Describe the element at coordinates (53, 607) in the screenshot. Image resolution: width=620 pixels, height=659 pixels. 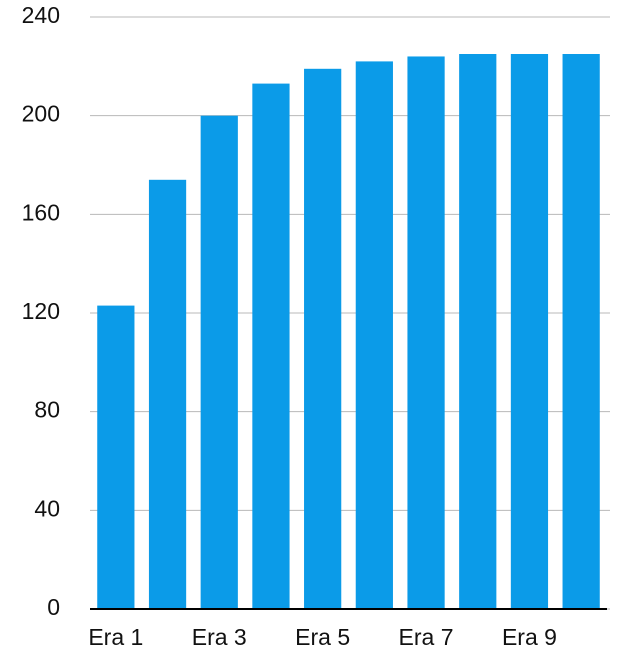
I see `y-tick-label: 0` at that location.